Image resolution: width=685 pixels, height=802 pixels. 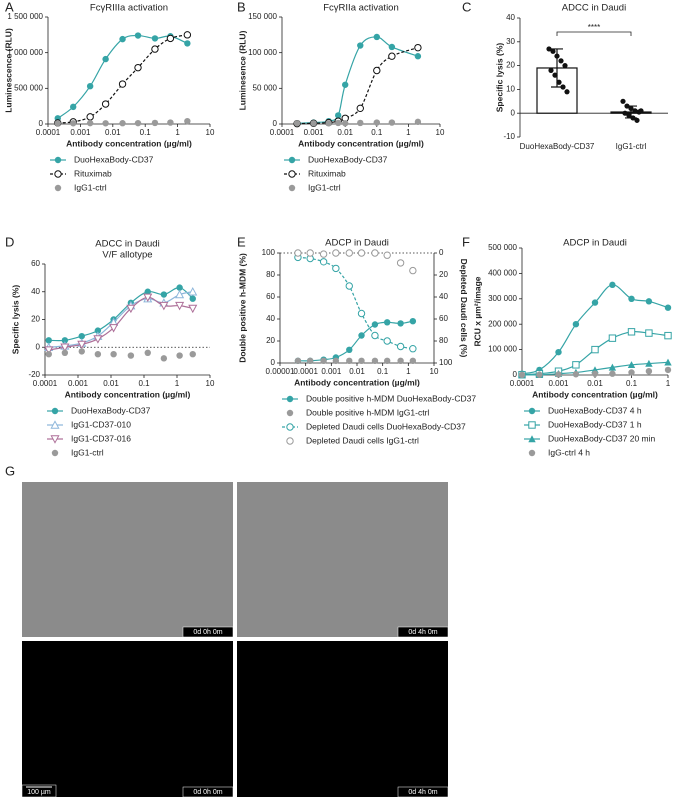 What do you see at coordinates (127, 559) in the screenshot?
I see `image-frame` at bounding box center [127, 559].